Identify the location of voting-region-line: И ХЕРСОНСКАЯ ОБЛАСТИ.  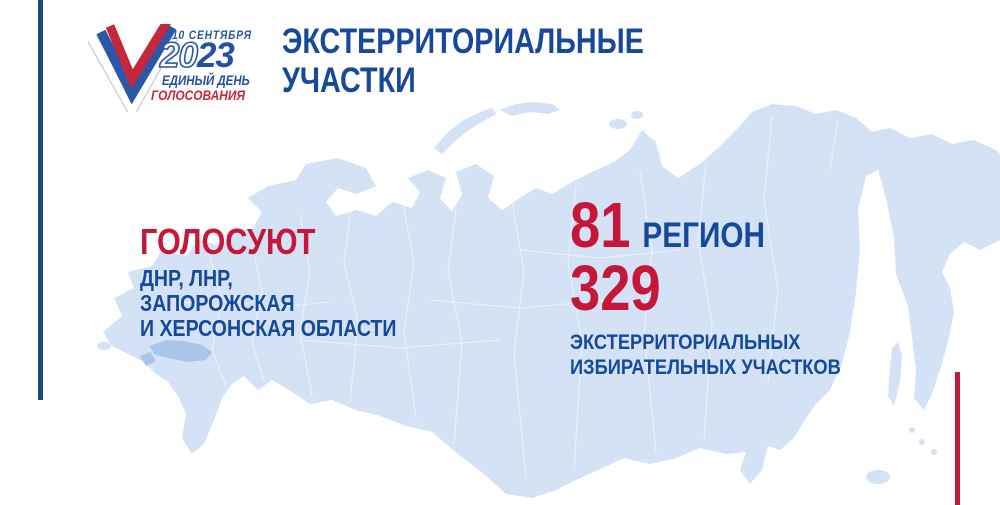
(268, 328).